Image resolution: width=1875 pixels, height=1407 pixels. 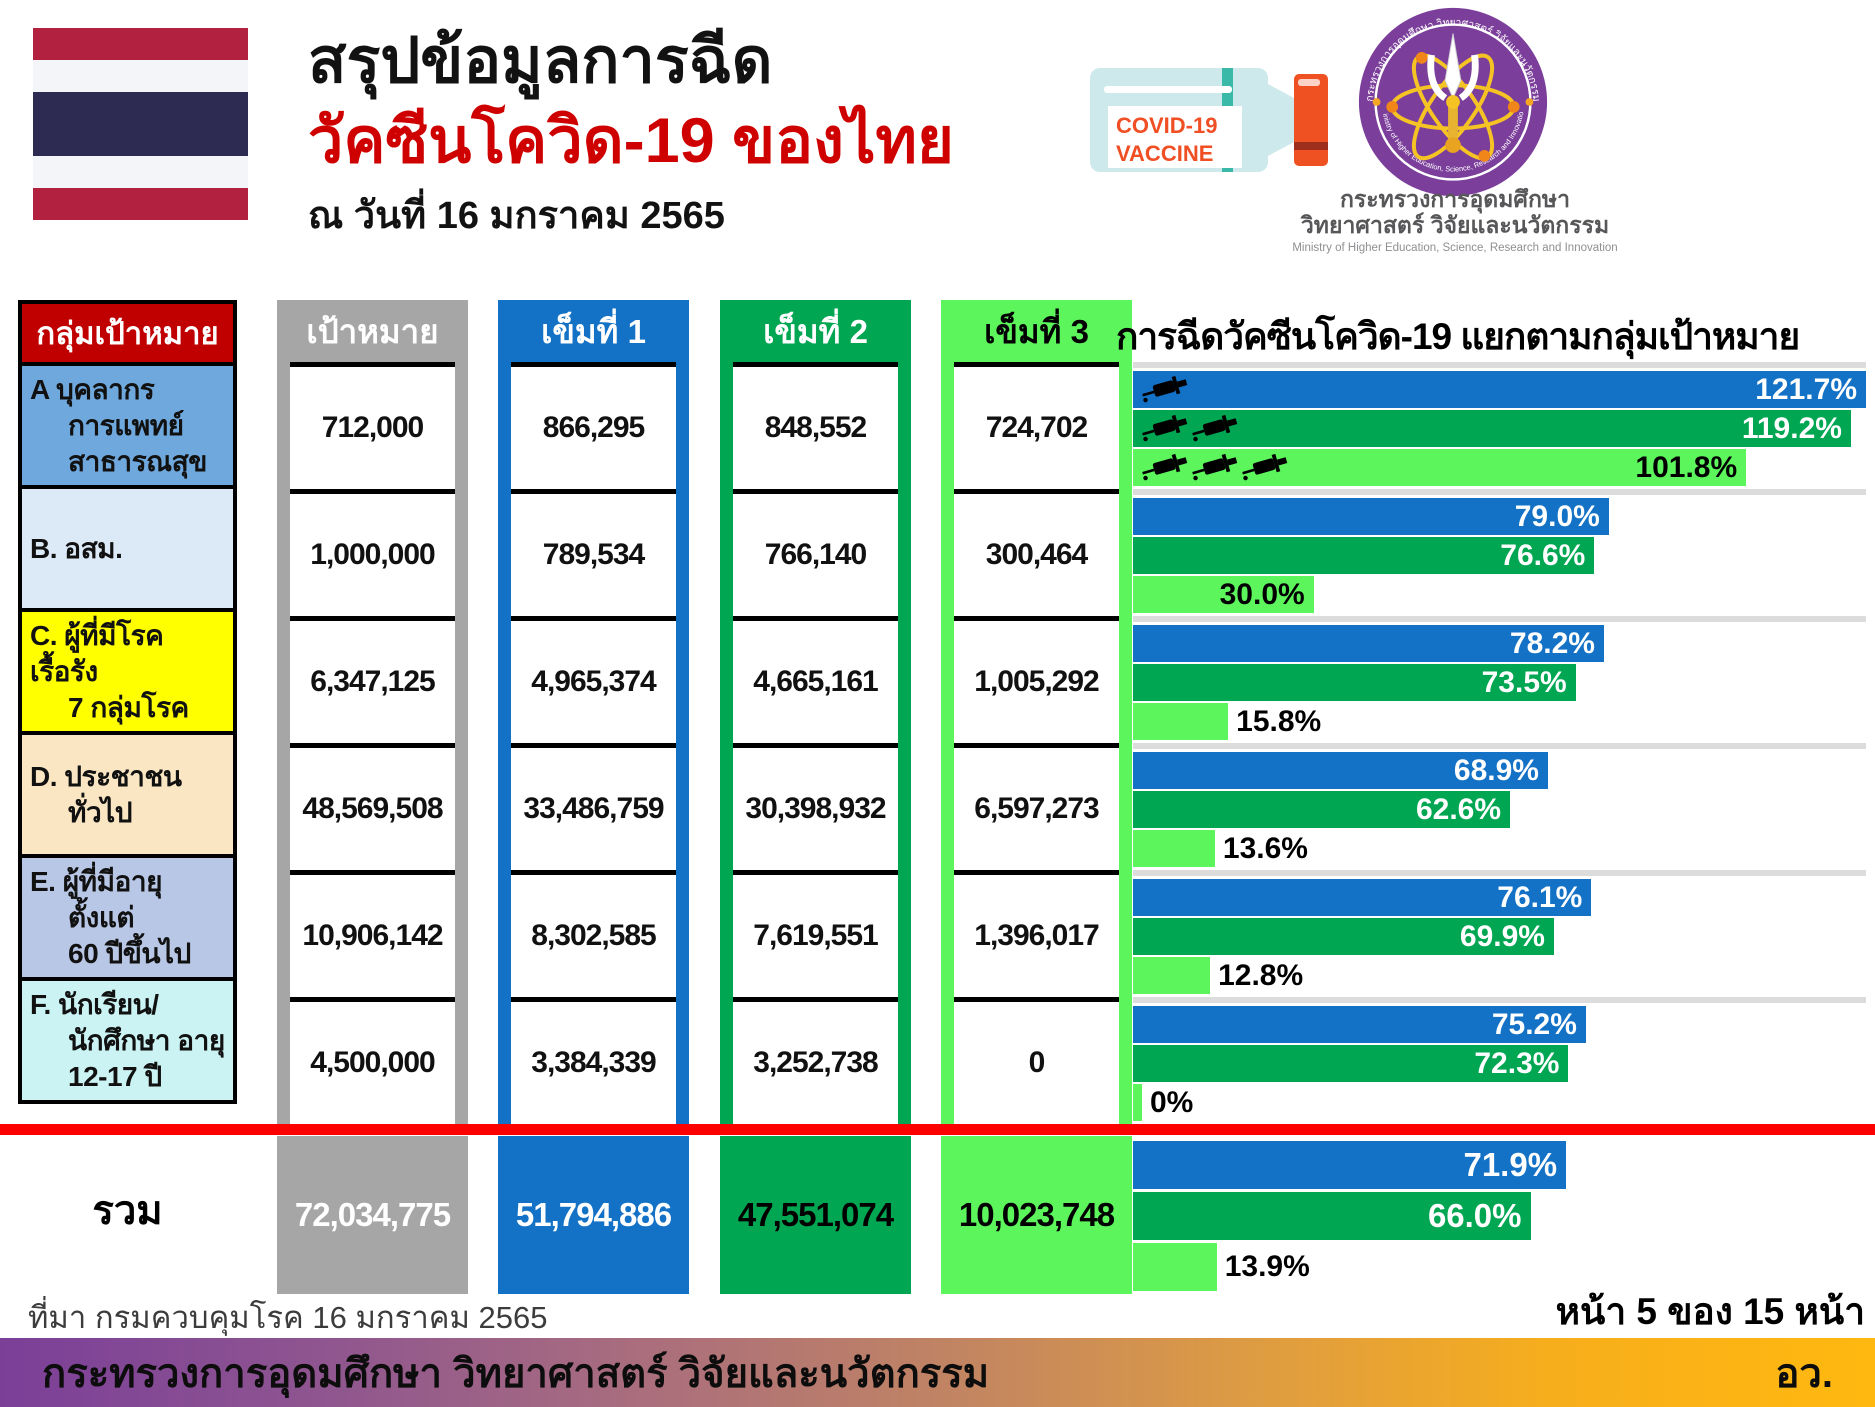 What do you see at coordinates (372, 331) in the screenshot?
I see `column-header: เป้าหมาย` at bounding box center [372, 331].